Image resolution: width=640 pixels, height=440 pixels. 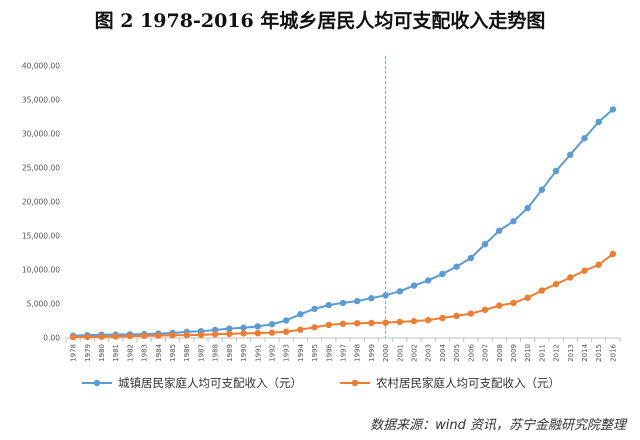 I want to click on x-tick-label: 1997, so click(x=344, y=353).